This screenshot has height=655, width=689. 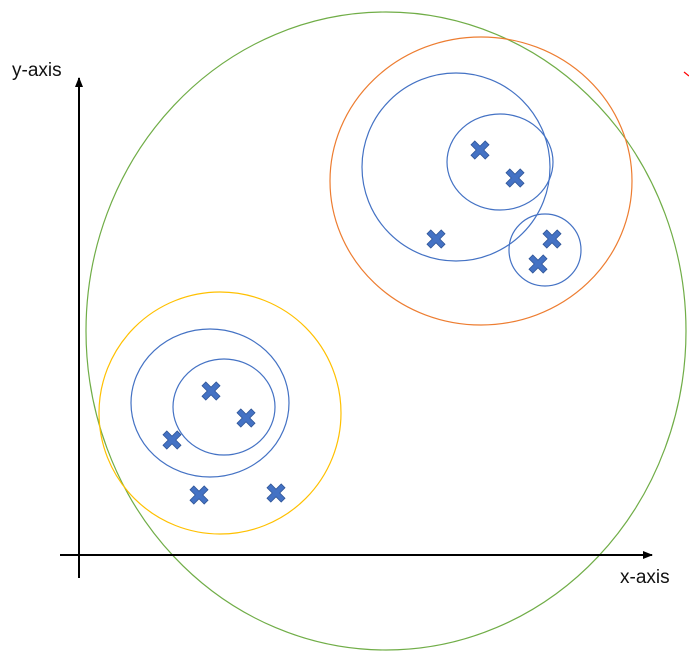 I want to click on data-point-p5, so click(x=538, y=264).